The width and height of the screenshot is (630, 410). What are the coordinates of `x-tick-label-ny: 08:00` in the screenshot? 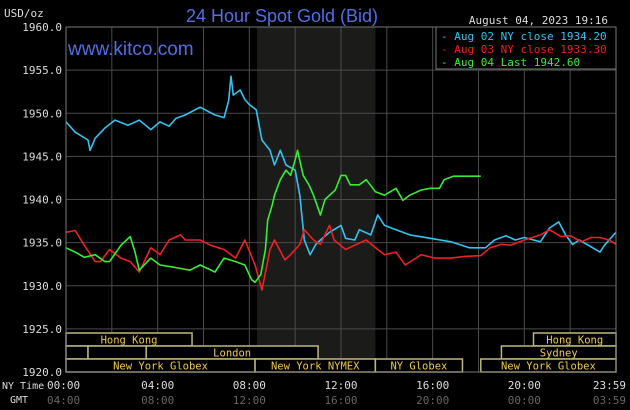 It's located at (249, 385).